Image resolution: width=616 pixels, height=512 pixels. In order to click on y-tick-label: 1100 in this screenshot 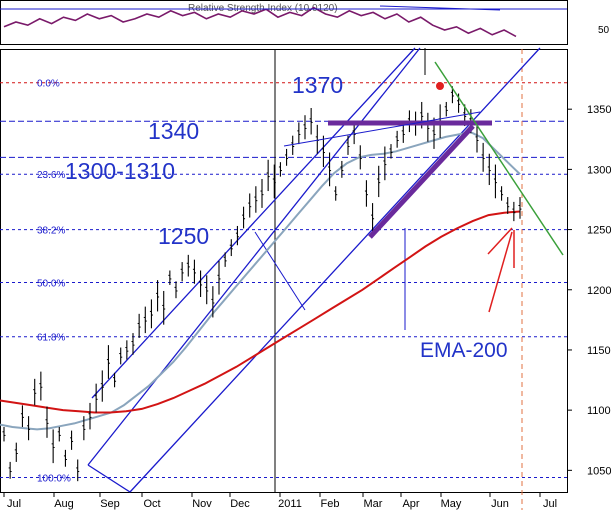, I will do `click(599, 411)`.